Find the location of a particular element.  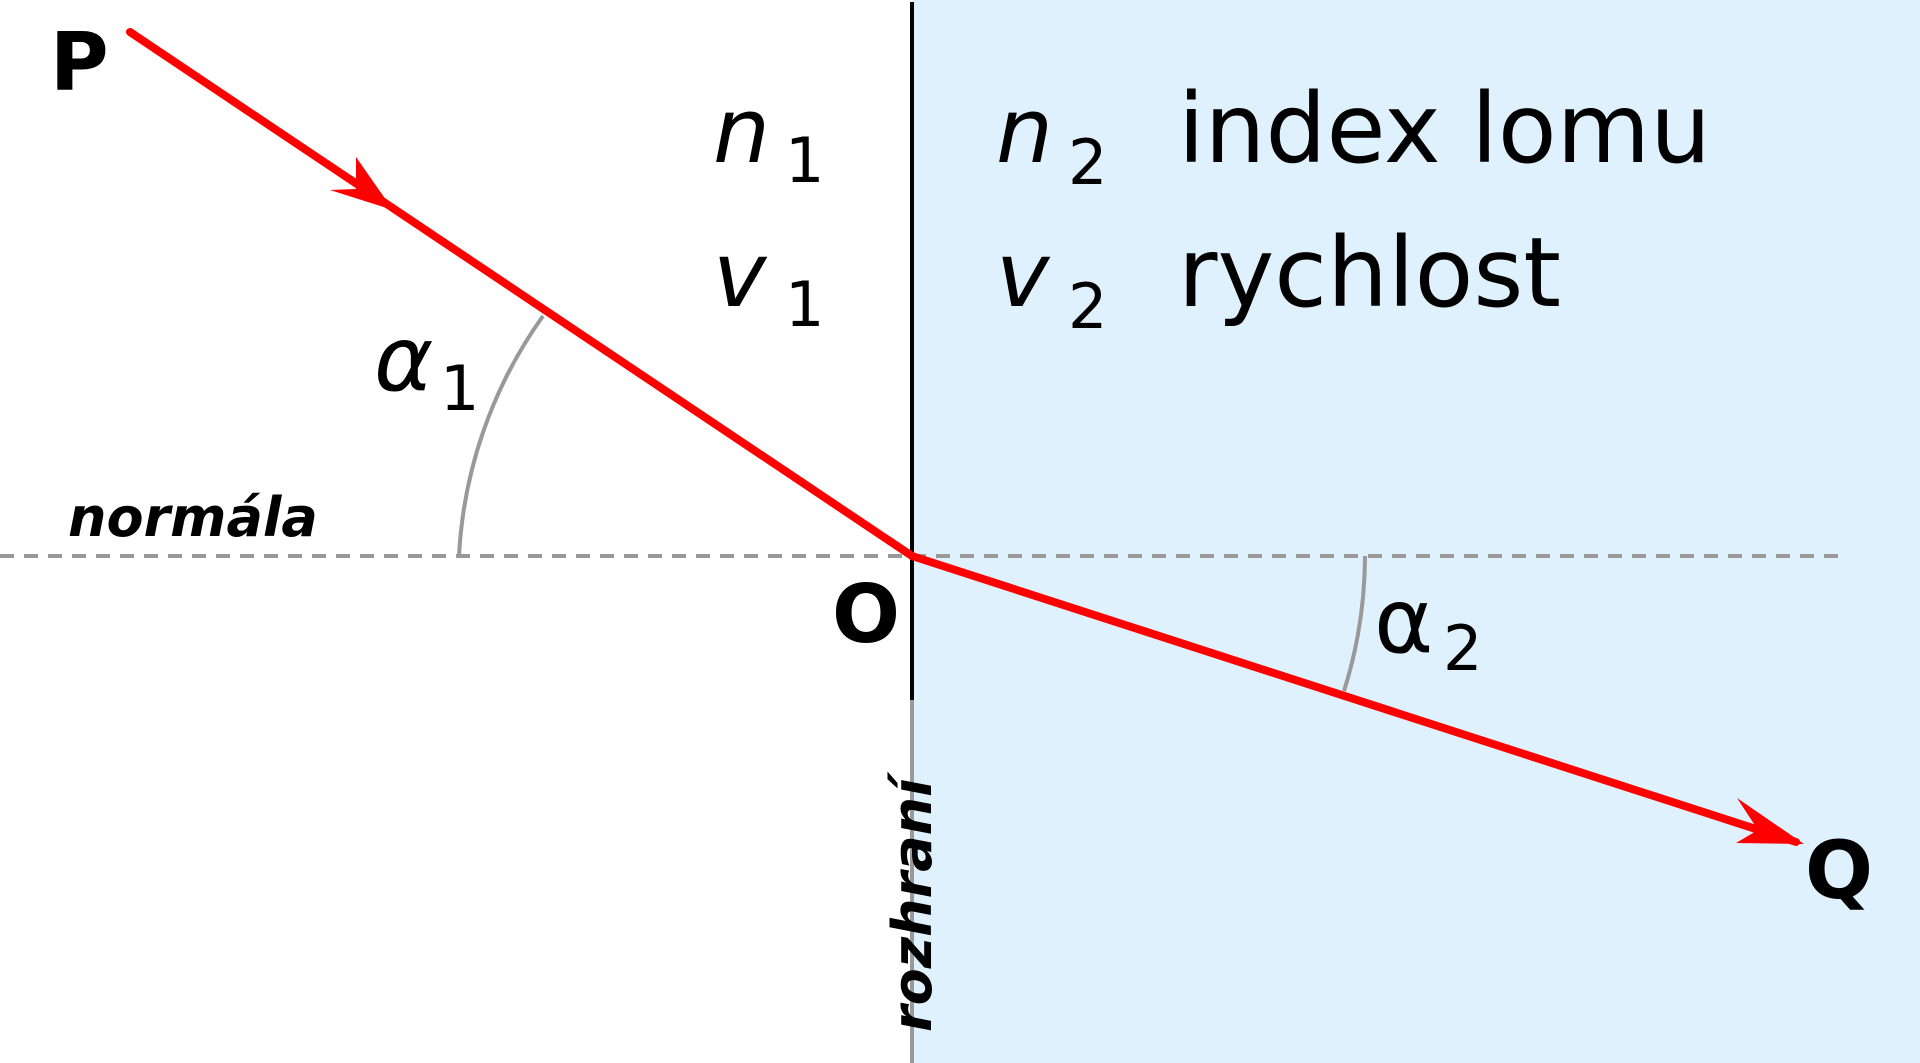

angle-alpha1-arc is located at coordinates (501, 435).